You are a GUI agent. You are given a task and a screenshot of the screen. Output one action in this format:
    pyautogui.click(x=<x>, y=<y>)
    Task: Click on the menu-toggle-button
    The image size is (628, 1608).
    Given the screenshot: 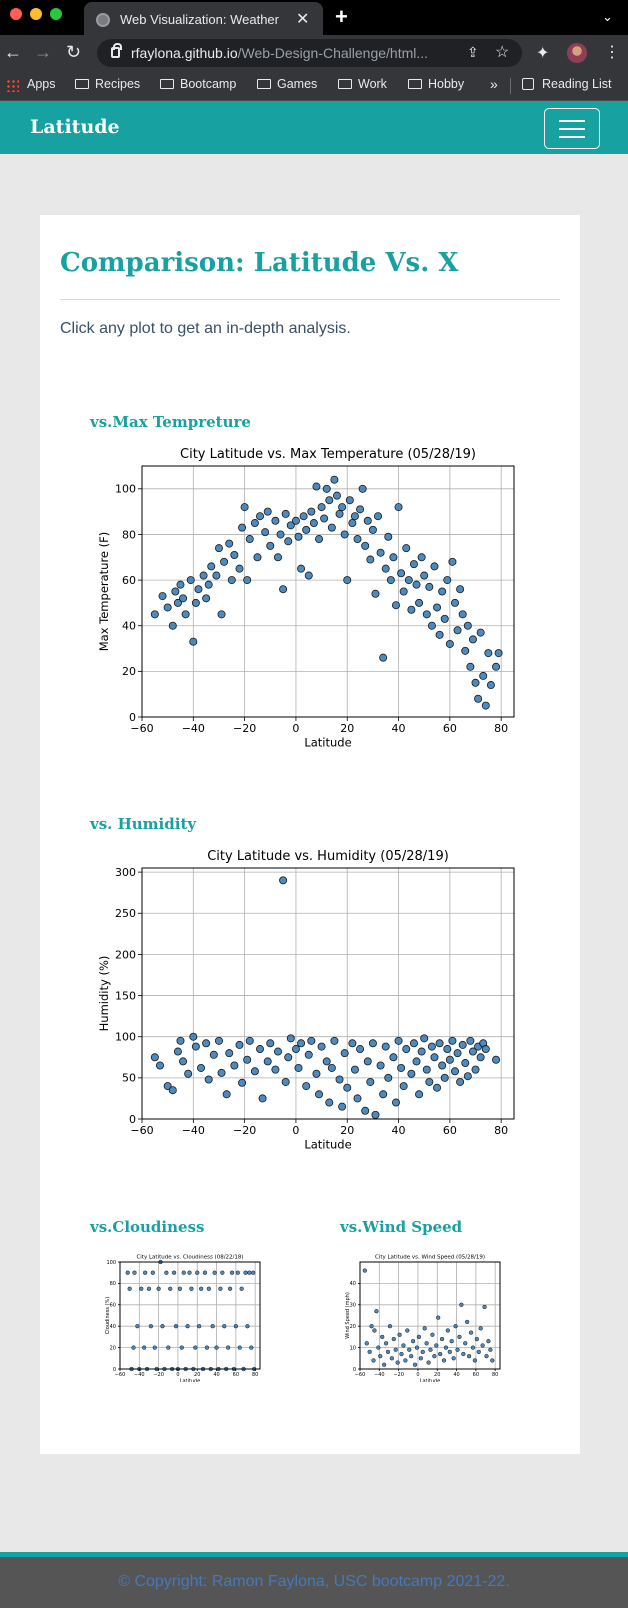 What is the action you would take?
    pyautogui.click(x=572, y=128)
    